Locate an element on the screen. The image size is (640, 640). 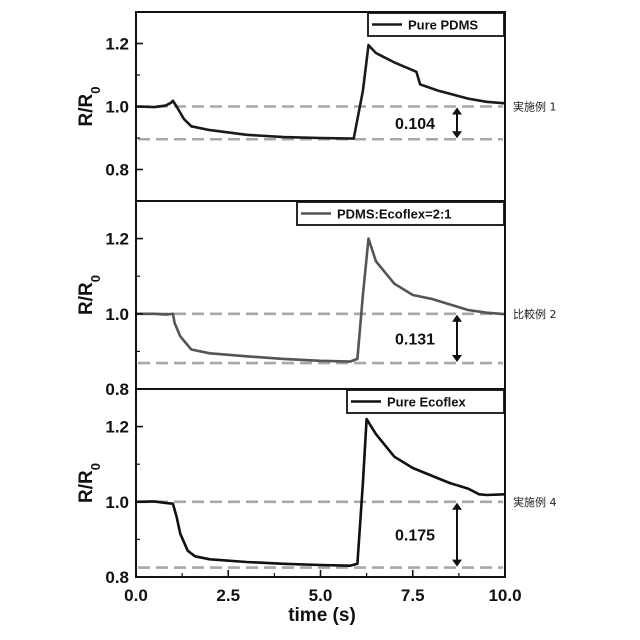
legend-label-pdms-ecoflex: PDMS:Ecoflex=2:1 is located at coordinates (394, 214).